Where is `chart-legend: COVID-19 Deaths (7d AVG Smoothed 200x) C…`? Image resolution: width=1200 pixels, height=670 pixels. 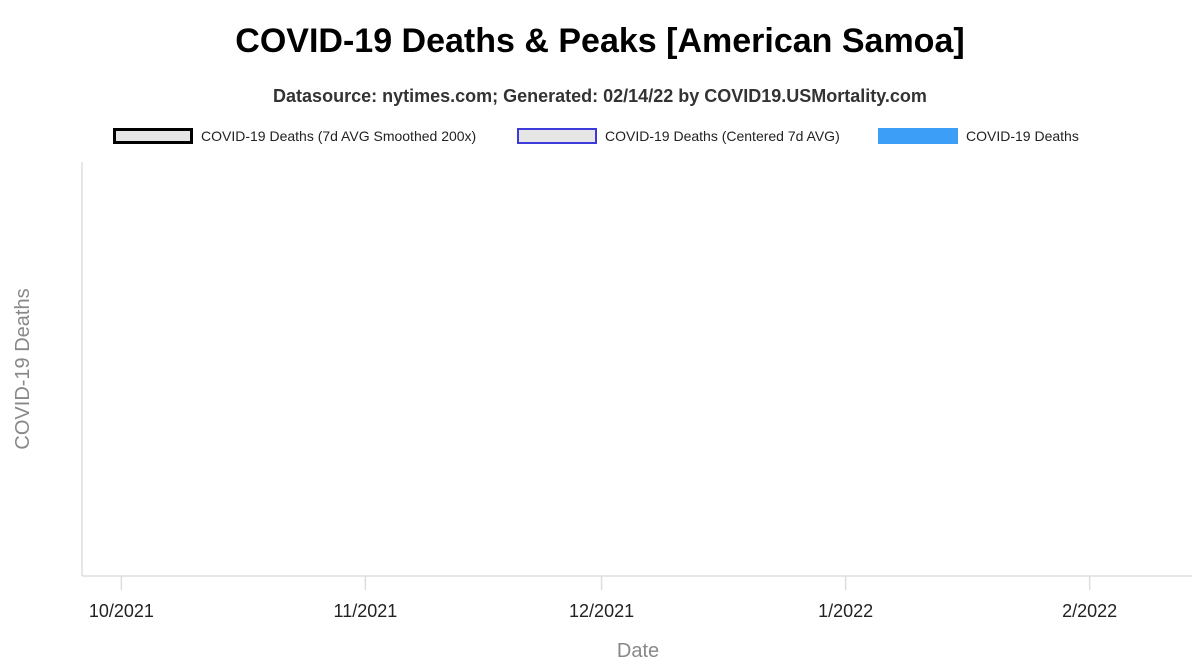 chart-legend: COVID-19 Deaths (7d AVG Smoothed 200x) C… is located at coordinates (600, 136).